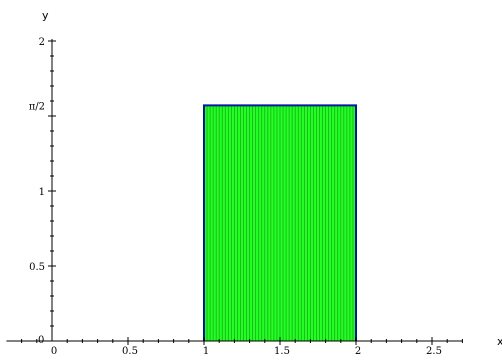  I want to click on y-axis: 0.5 1 π/2 2 0 y, so click(42, 177).